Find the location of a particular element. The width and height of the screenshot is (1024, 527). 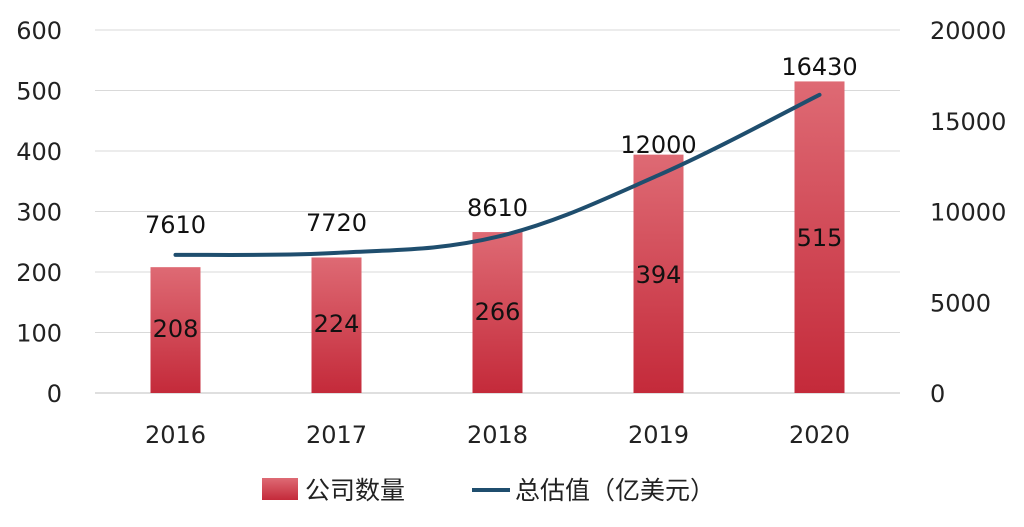

bar-value-label: 394 is located at coordinates (659, 275).